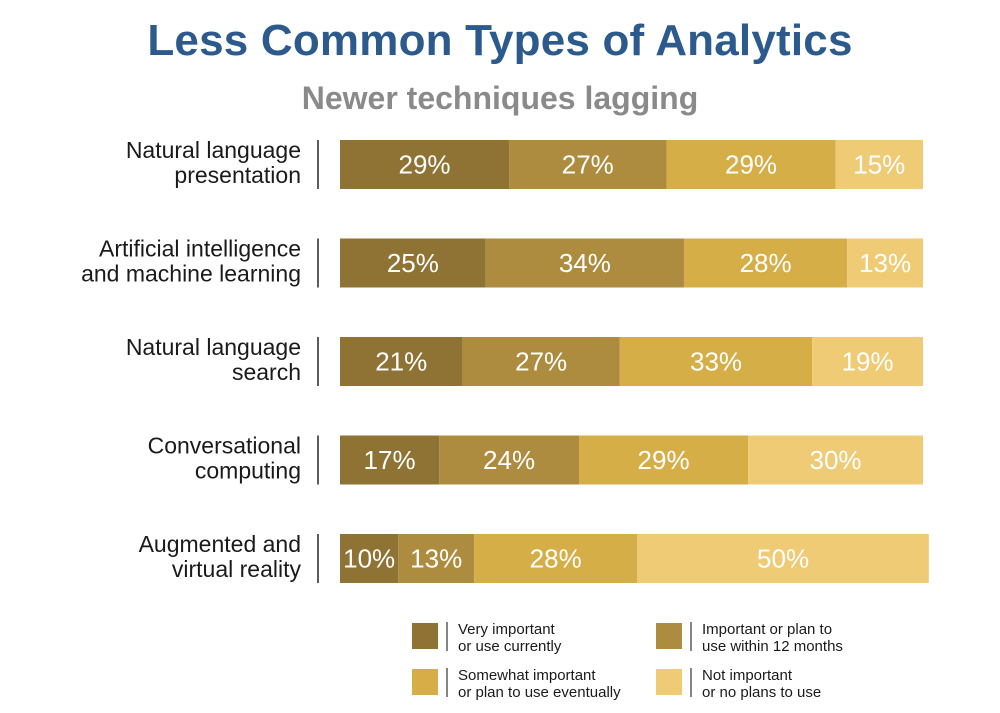 This screenshot has height=713, width=1000. I want to click on data-label: 15%, so click(879, 165).